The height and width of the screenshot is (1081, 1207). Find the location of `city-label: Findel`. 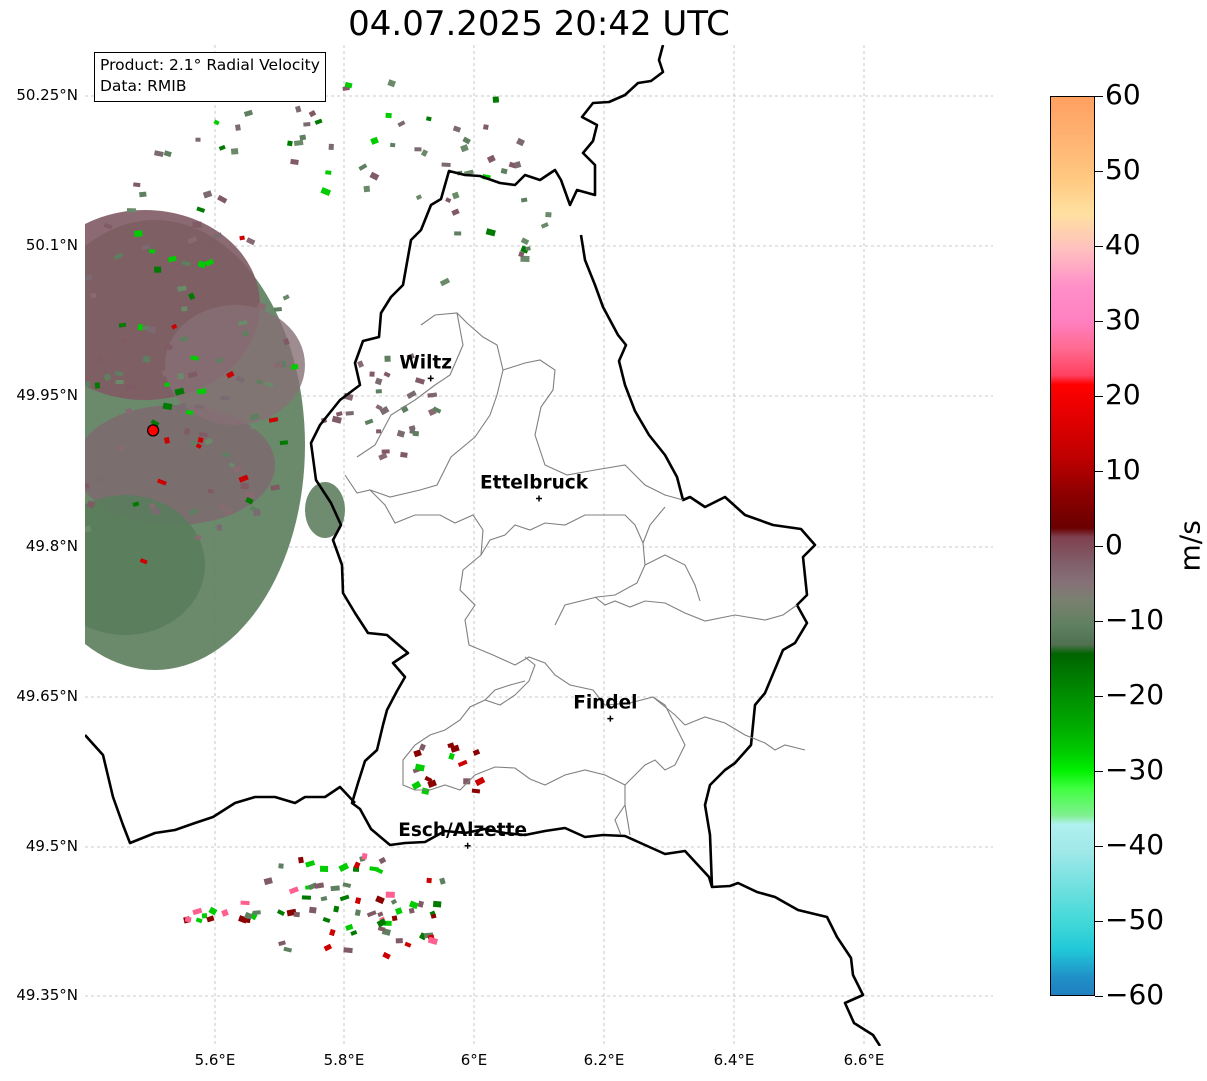

city-label: Findel is located at coordinates (605, 703).